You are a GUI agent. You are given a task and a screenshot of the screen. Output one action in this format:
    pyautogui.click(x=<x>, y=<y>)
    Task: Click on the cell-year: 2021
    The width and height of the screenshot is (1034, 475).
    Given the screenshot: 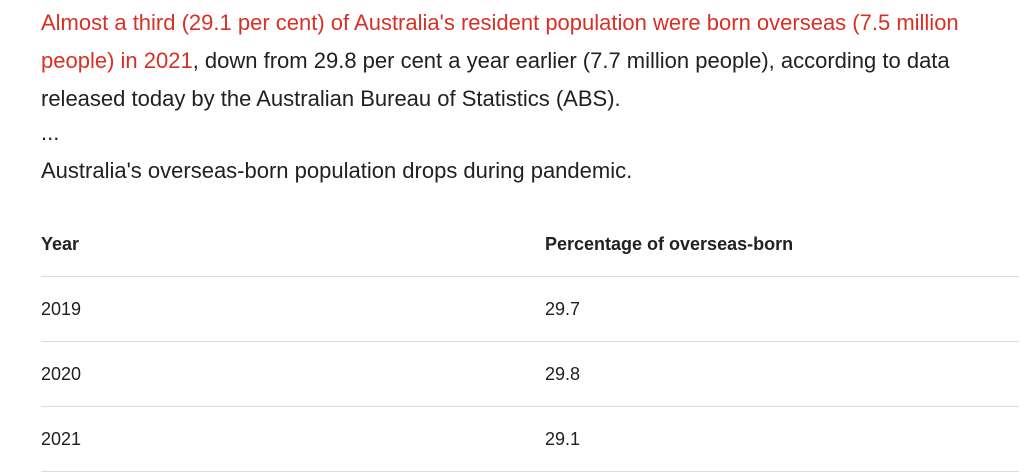 What is the action you would take?
    pyautogui.click(x=293, y=439)
    